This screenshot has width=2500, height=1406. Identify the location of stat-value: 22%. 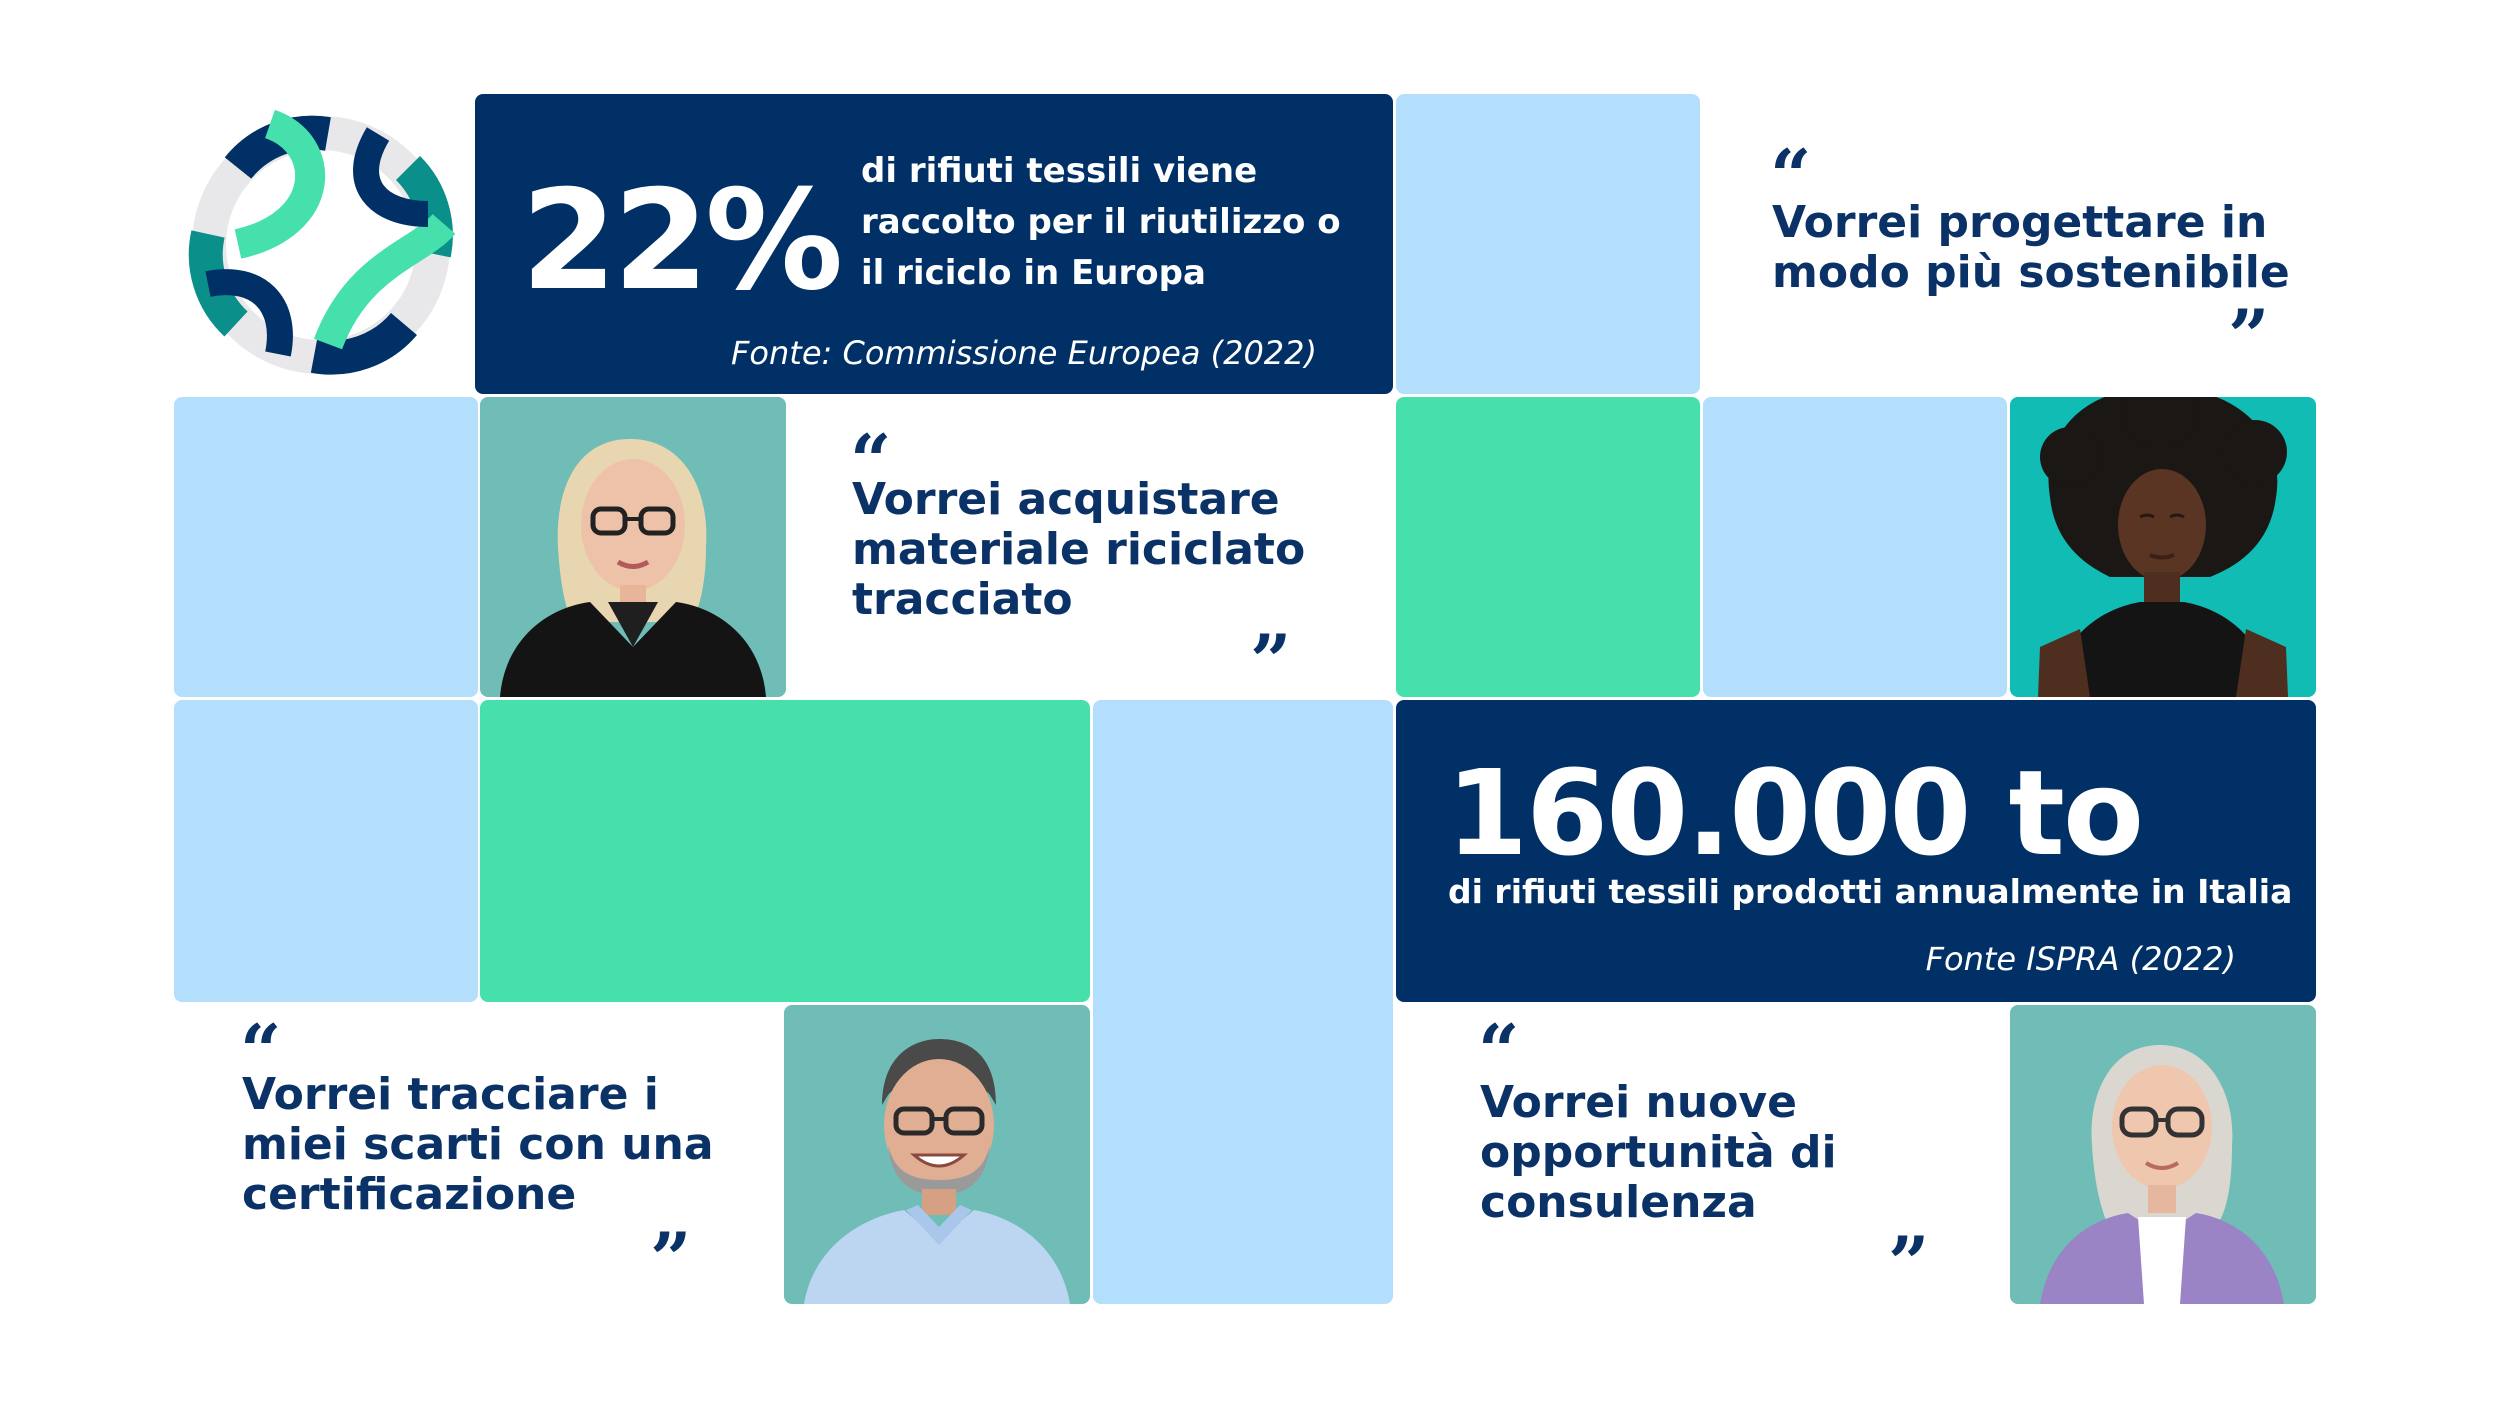
(682, 240).